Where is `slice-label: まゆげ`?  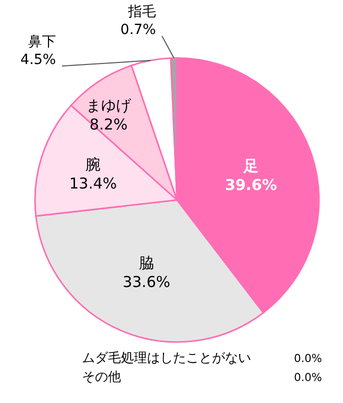 slice-label: まゆげ is located at coordinates (109, 105).